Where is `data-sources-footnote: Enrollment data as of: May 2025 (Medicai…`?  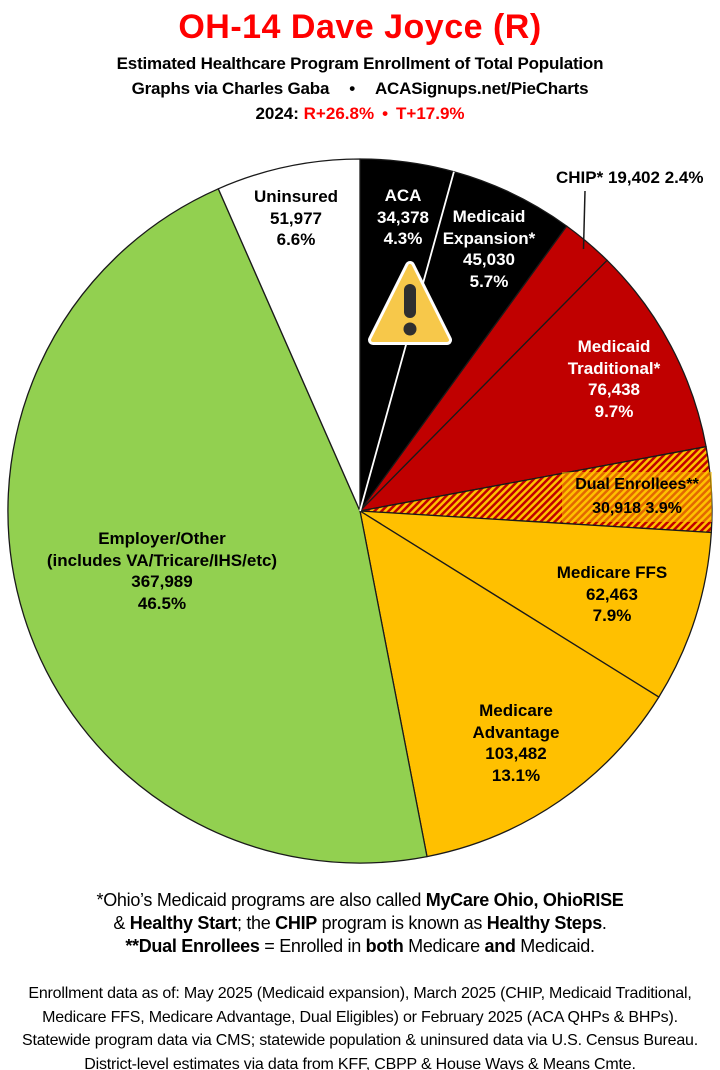 data-sources-footnote: Enrollment data as of: May 2025 (Medicai… is located at coordinates (359, 1027).